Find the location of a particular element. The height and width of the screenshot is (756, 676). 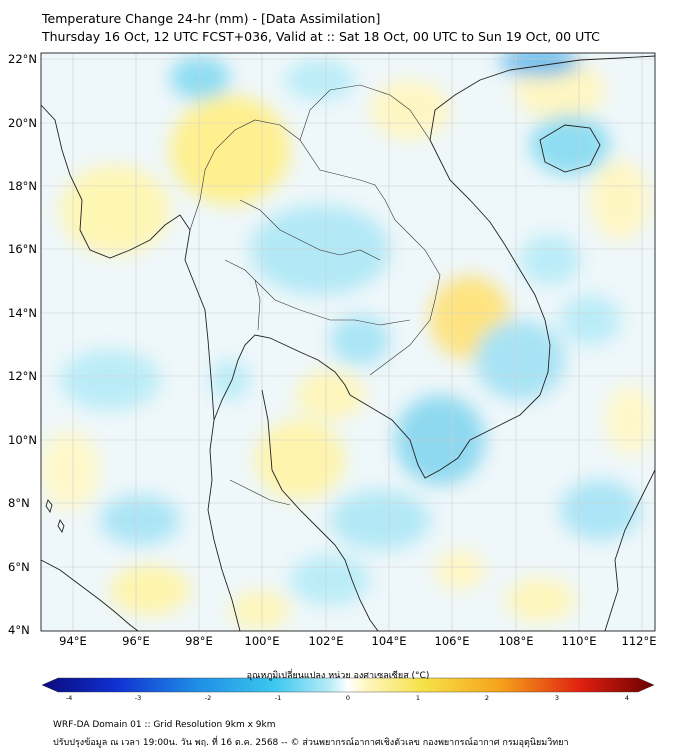

colorbar-tick: 1 is located at coordinates (418, 698).